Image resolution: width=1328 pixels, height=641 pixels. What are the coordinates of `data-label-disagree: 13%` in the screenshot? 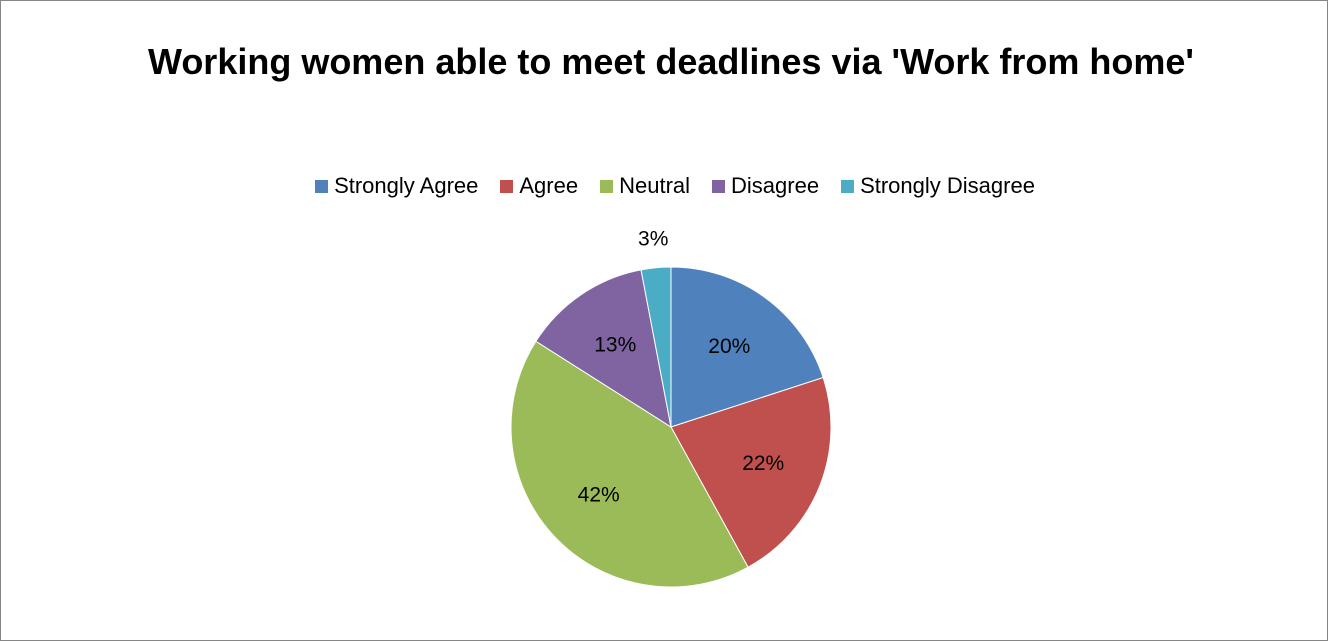 It's located at (615, 344).